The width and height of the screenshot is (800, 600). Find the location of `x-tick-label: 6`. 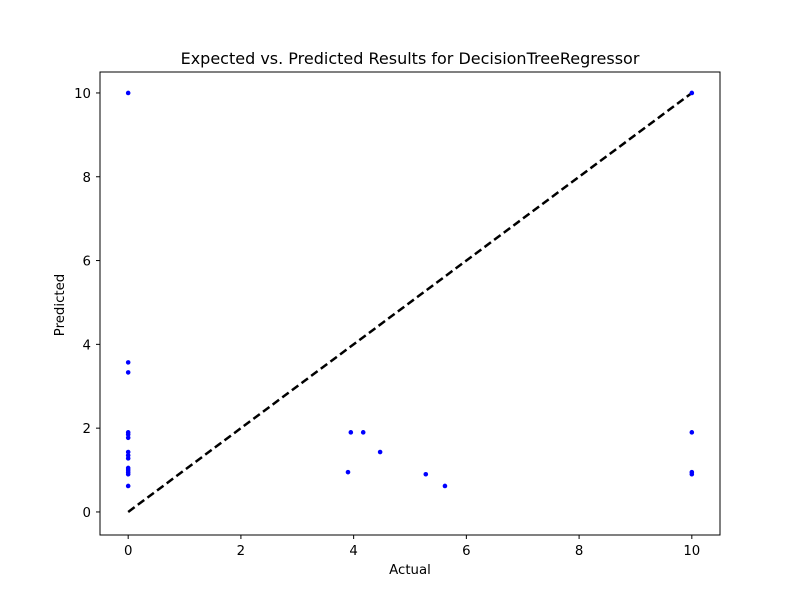

x-tick-label: 6 is located at coordinates (466, 551).